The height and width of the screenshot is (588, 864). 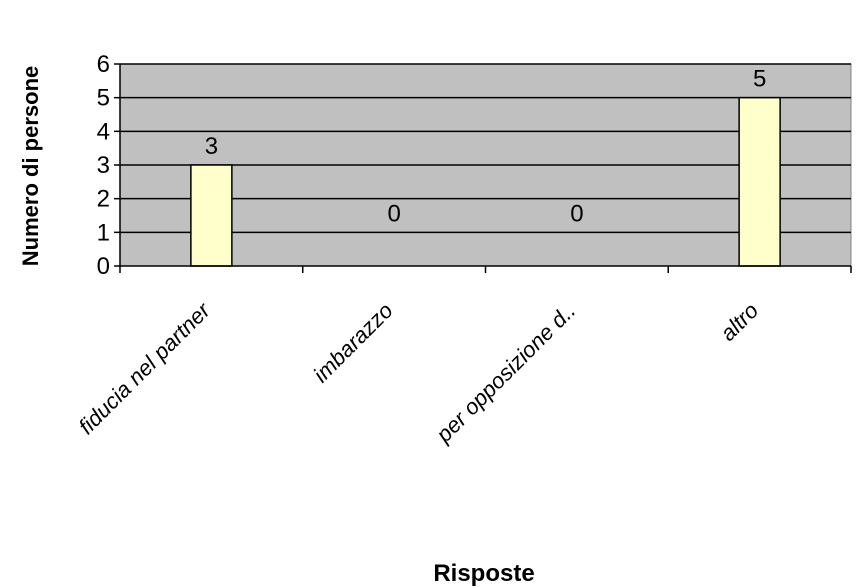 I want to click on x-tick-label: per opposizione d.., so click(x=506, y=373).